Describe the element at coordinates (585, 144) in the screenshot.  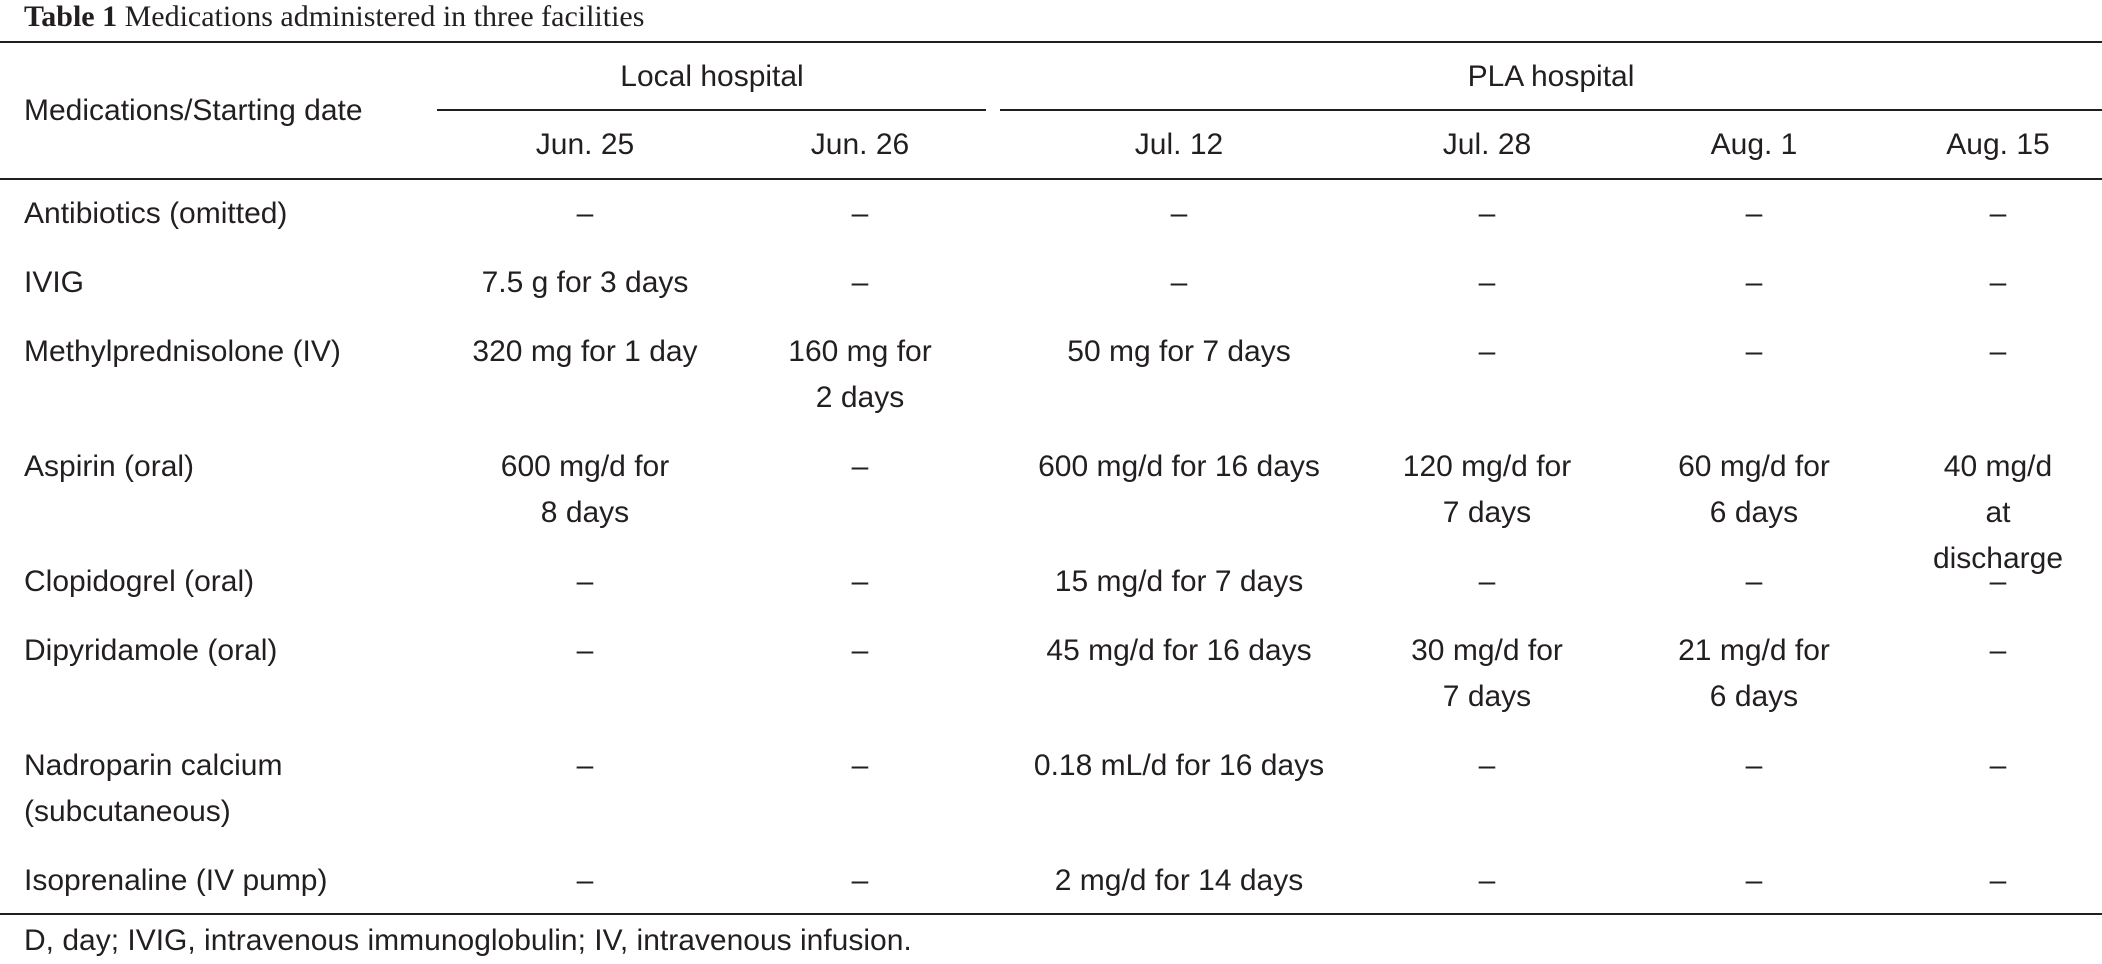
I see `date-header: Jun. 25` at that location.